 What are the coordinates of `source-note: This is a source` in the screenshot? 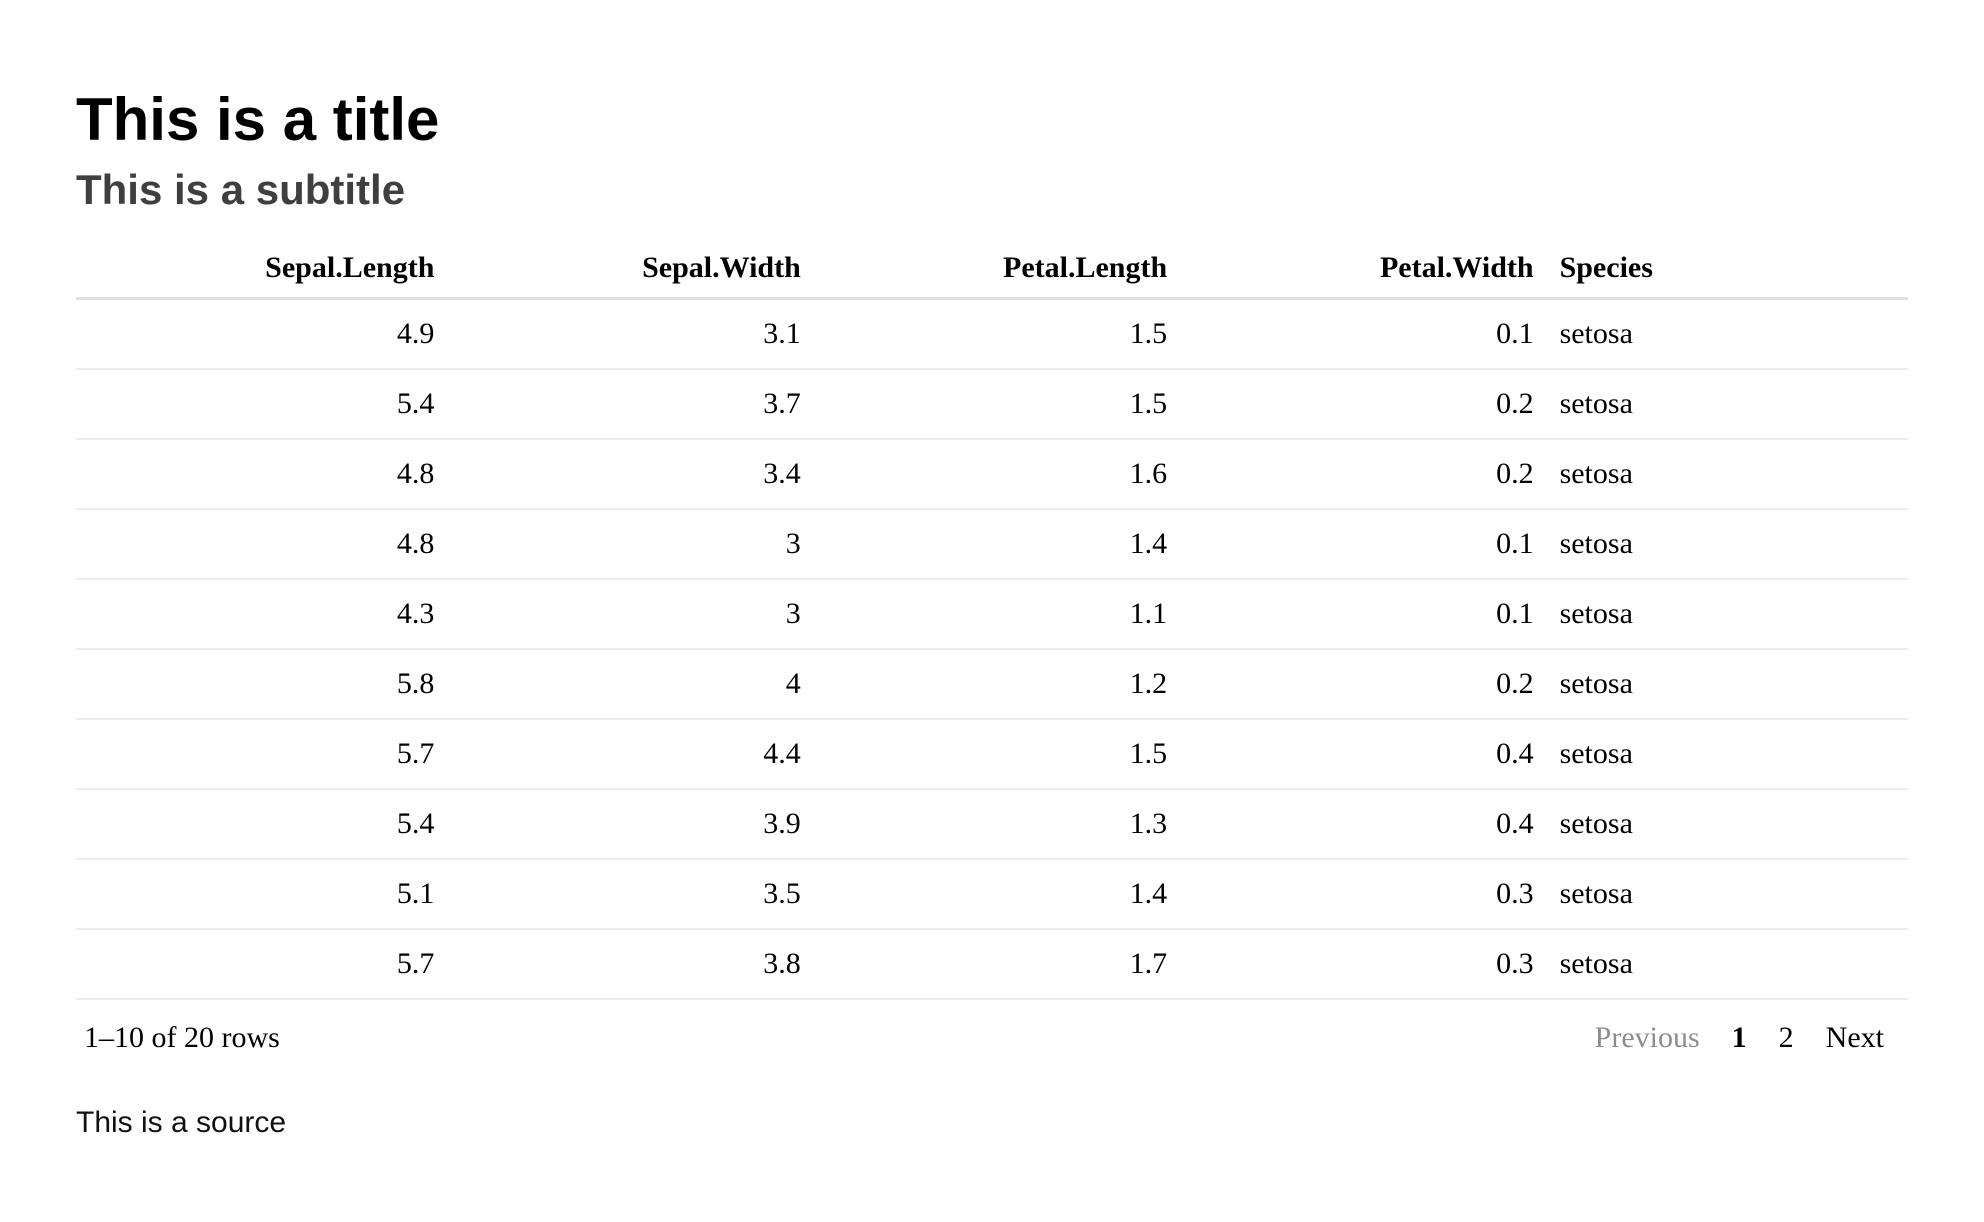 It's located at (181, 1123).